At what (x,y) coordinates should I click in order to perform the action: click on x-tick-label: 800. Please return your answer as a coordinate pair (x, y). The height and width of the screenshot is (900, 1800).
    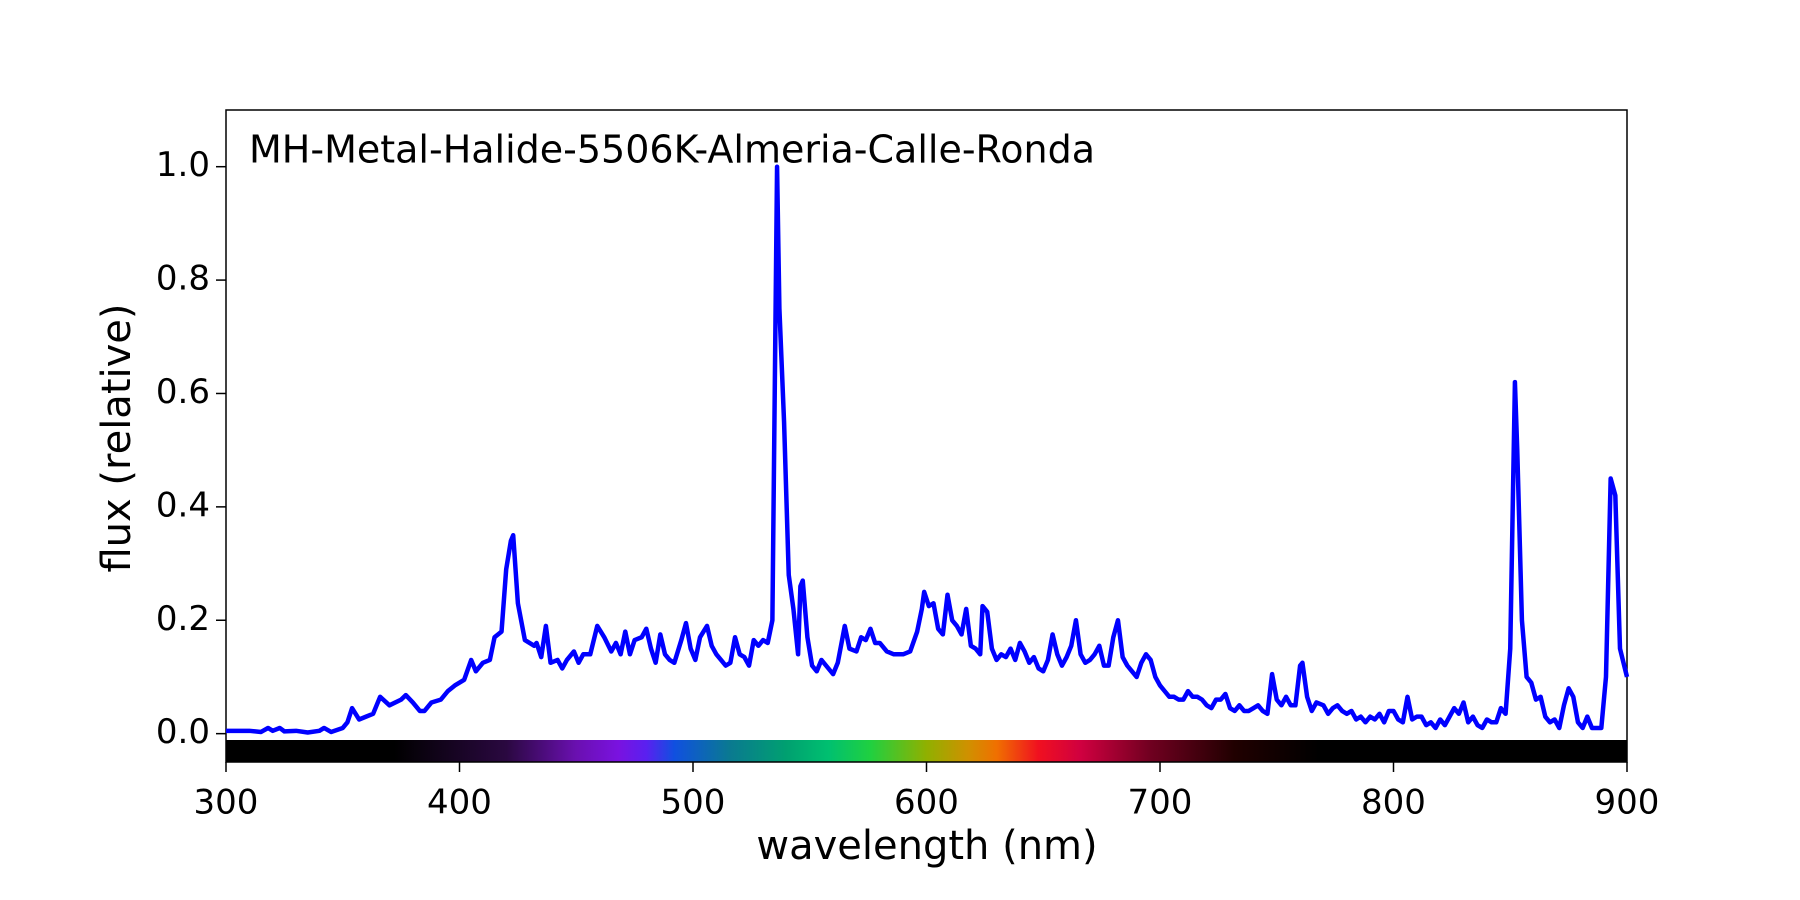
    Looking at the image, I should click on (1393, 803).